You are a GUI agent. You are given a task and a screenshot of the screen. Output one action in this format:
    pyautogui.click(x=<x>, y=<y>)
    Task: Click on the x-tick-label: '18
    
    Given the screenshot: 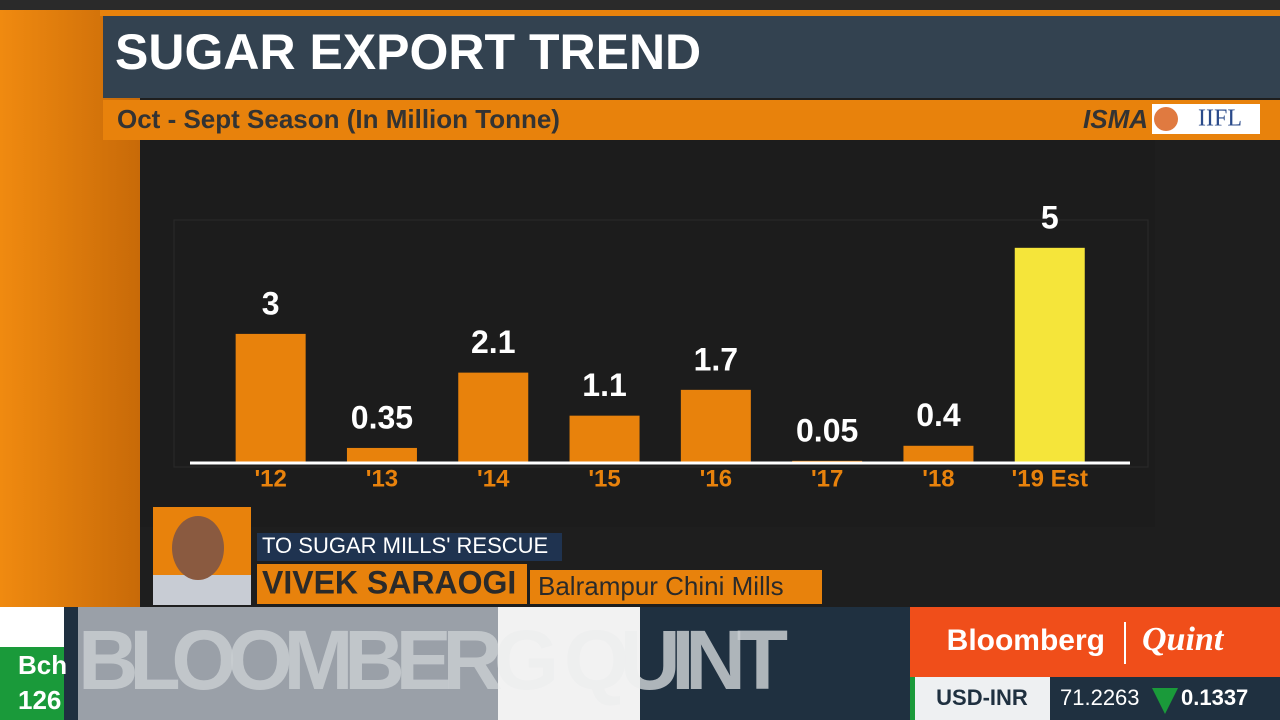 What is the action you would take?
    pyautogui.click(x=938, y=478)
    